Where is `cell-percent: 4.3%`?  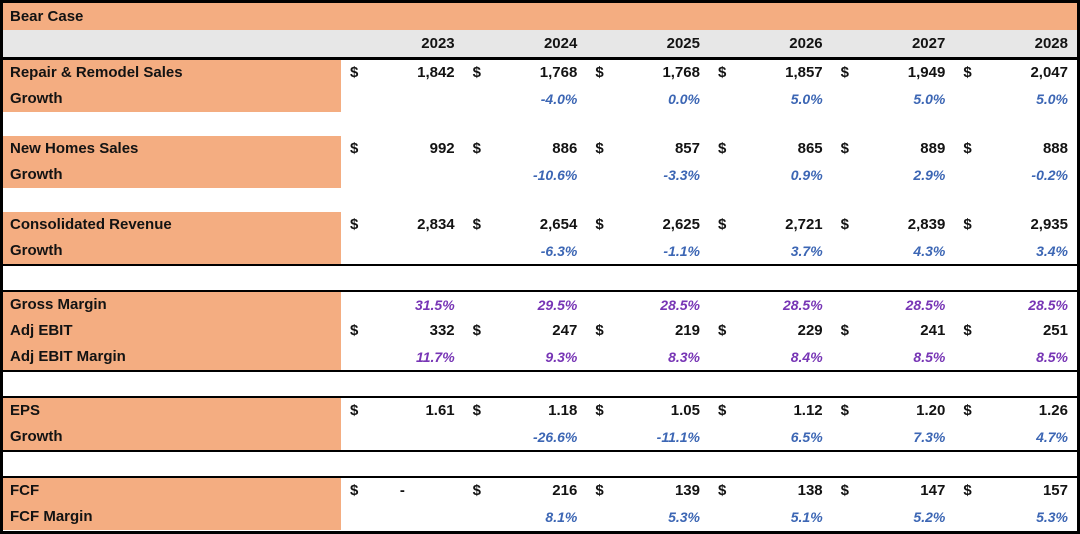
cell-percent: 4.3% is located at coordinates (893, 251).